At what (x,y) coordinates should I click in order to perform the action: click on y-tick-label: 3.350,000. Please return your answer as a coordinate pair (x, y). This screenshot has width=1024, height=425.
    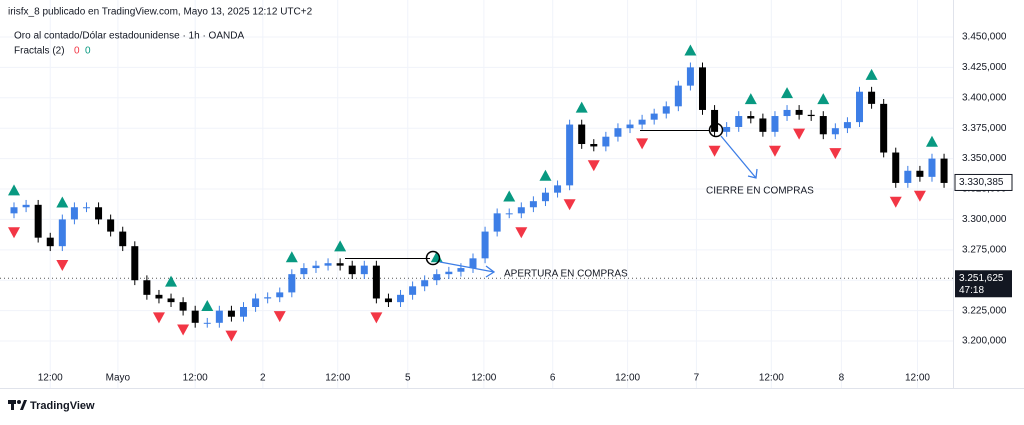
    Looking at the image, I should click on (984, 158).